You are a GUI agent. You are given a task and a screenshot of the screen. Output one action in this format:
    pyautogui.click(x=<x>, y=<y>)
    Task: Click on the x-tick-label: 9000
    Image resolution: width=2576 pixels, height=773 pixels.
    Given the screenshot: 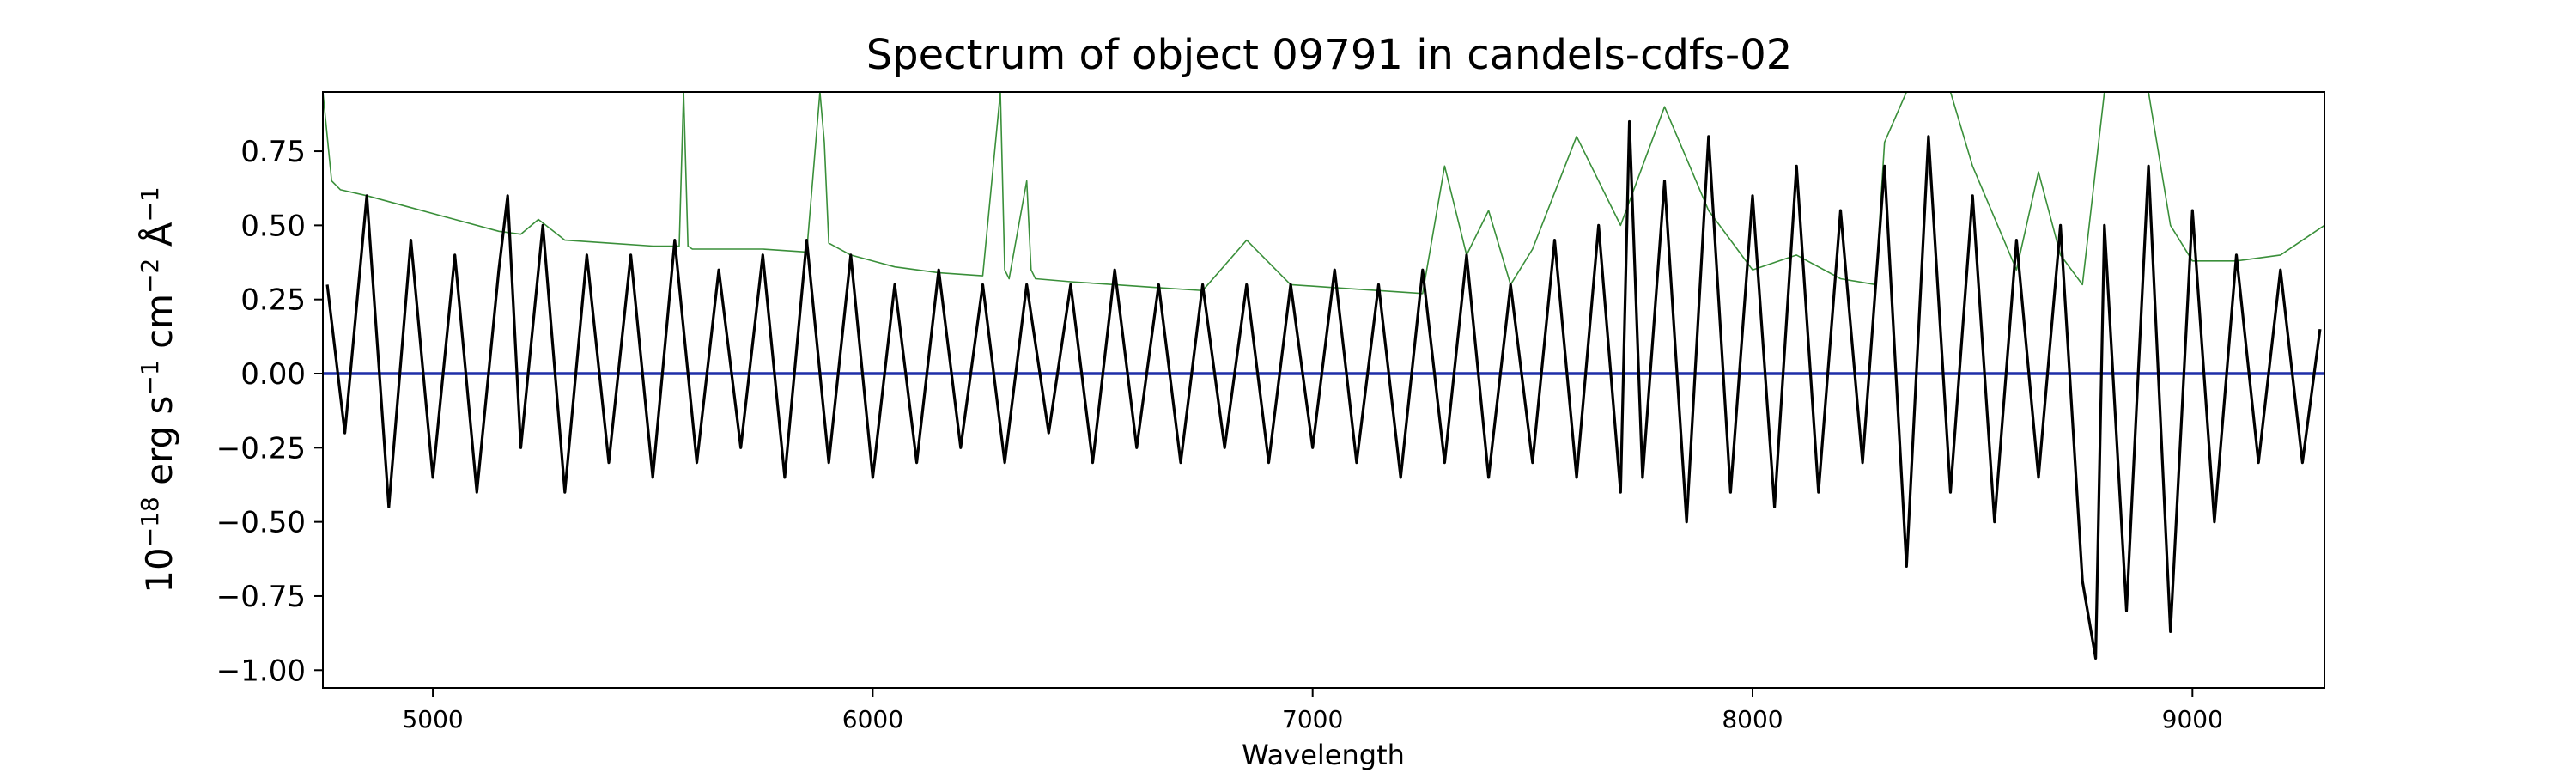 What is the action you would take?
    pyautogui.click(x=2192, y=719)
    